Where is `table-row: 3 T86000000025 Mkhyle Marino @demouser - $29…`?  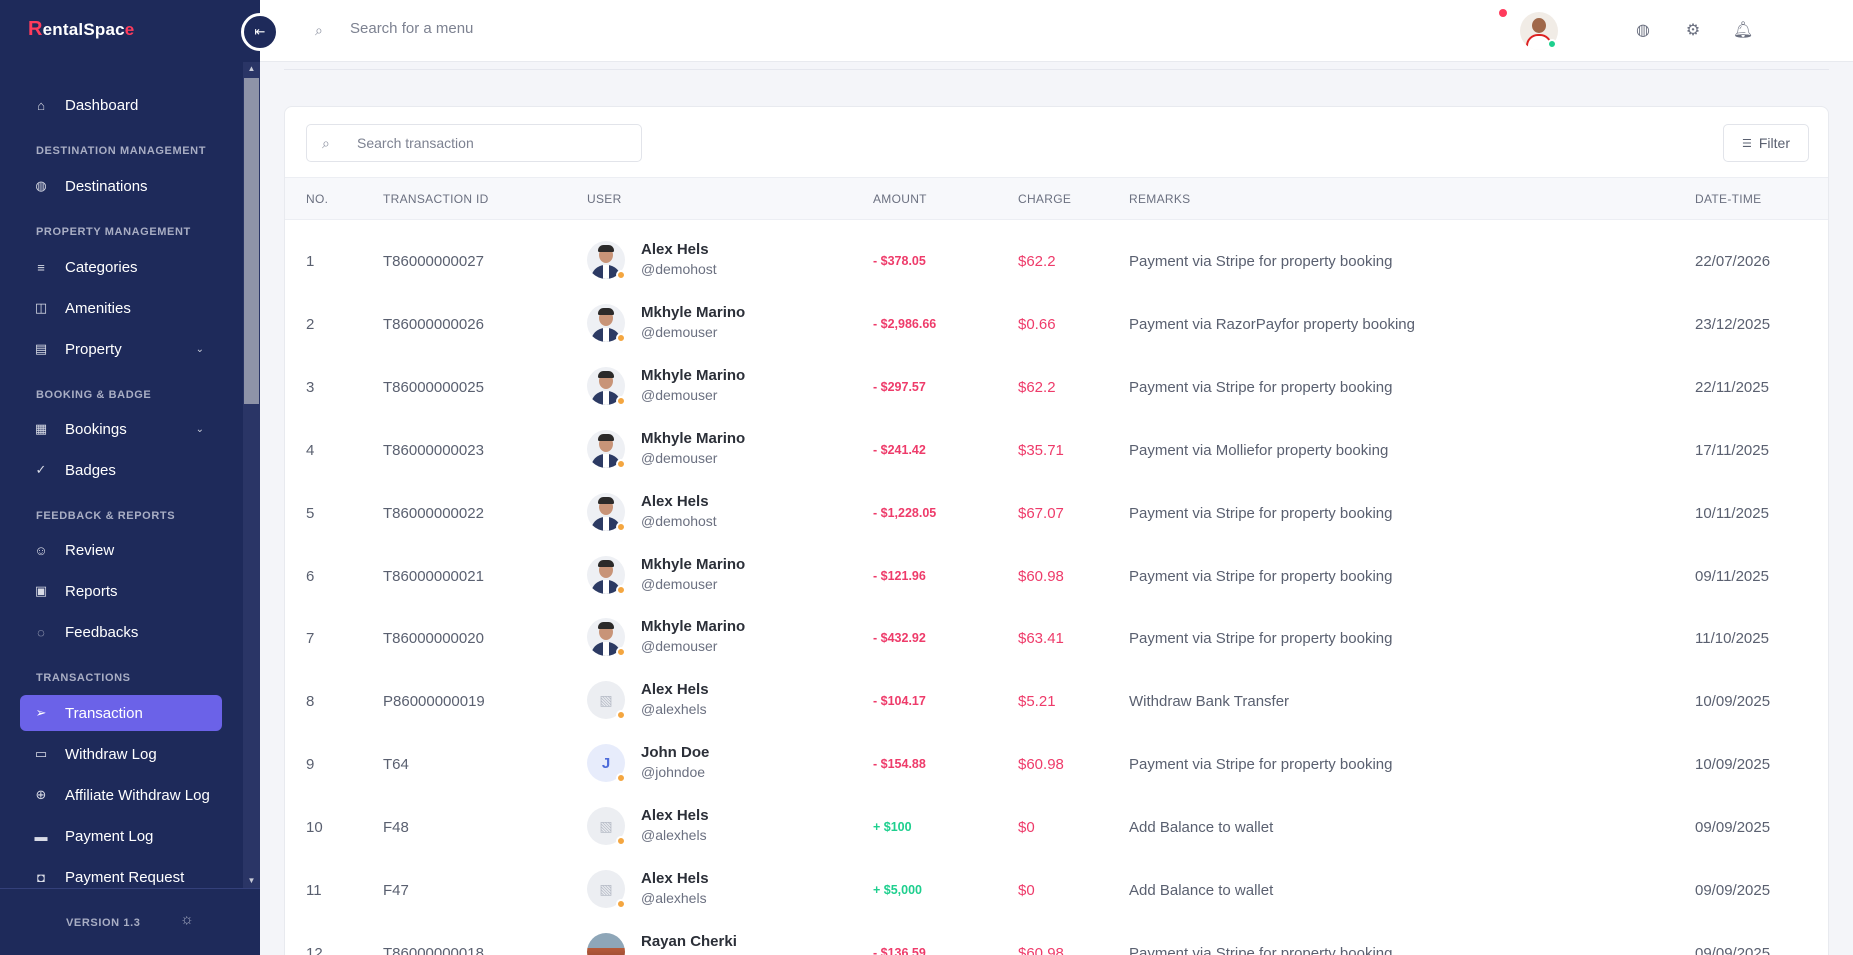 table-row: 3 T86000000025 Mkhyle Marino @demouser - $29… is located at coordinates (1056, 388).